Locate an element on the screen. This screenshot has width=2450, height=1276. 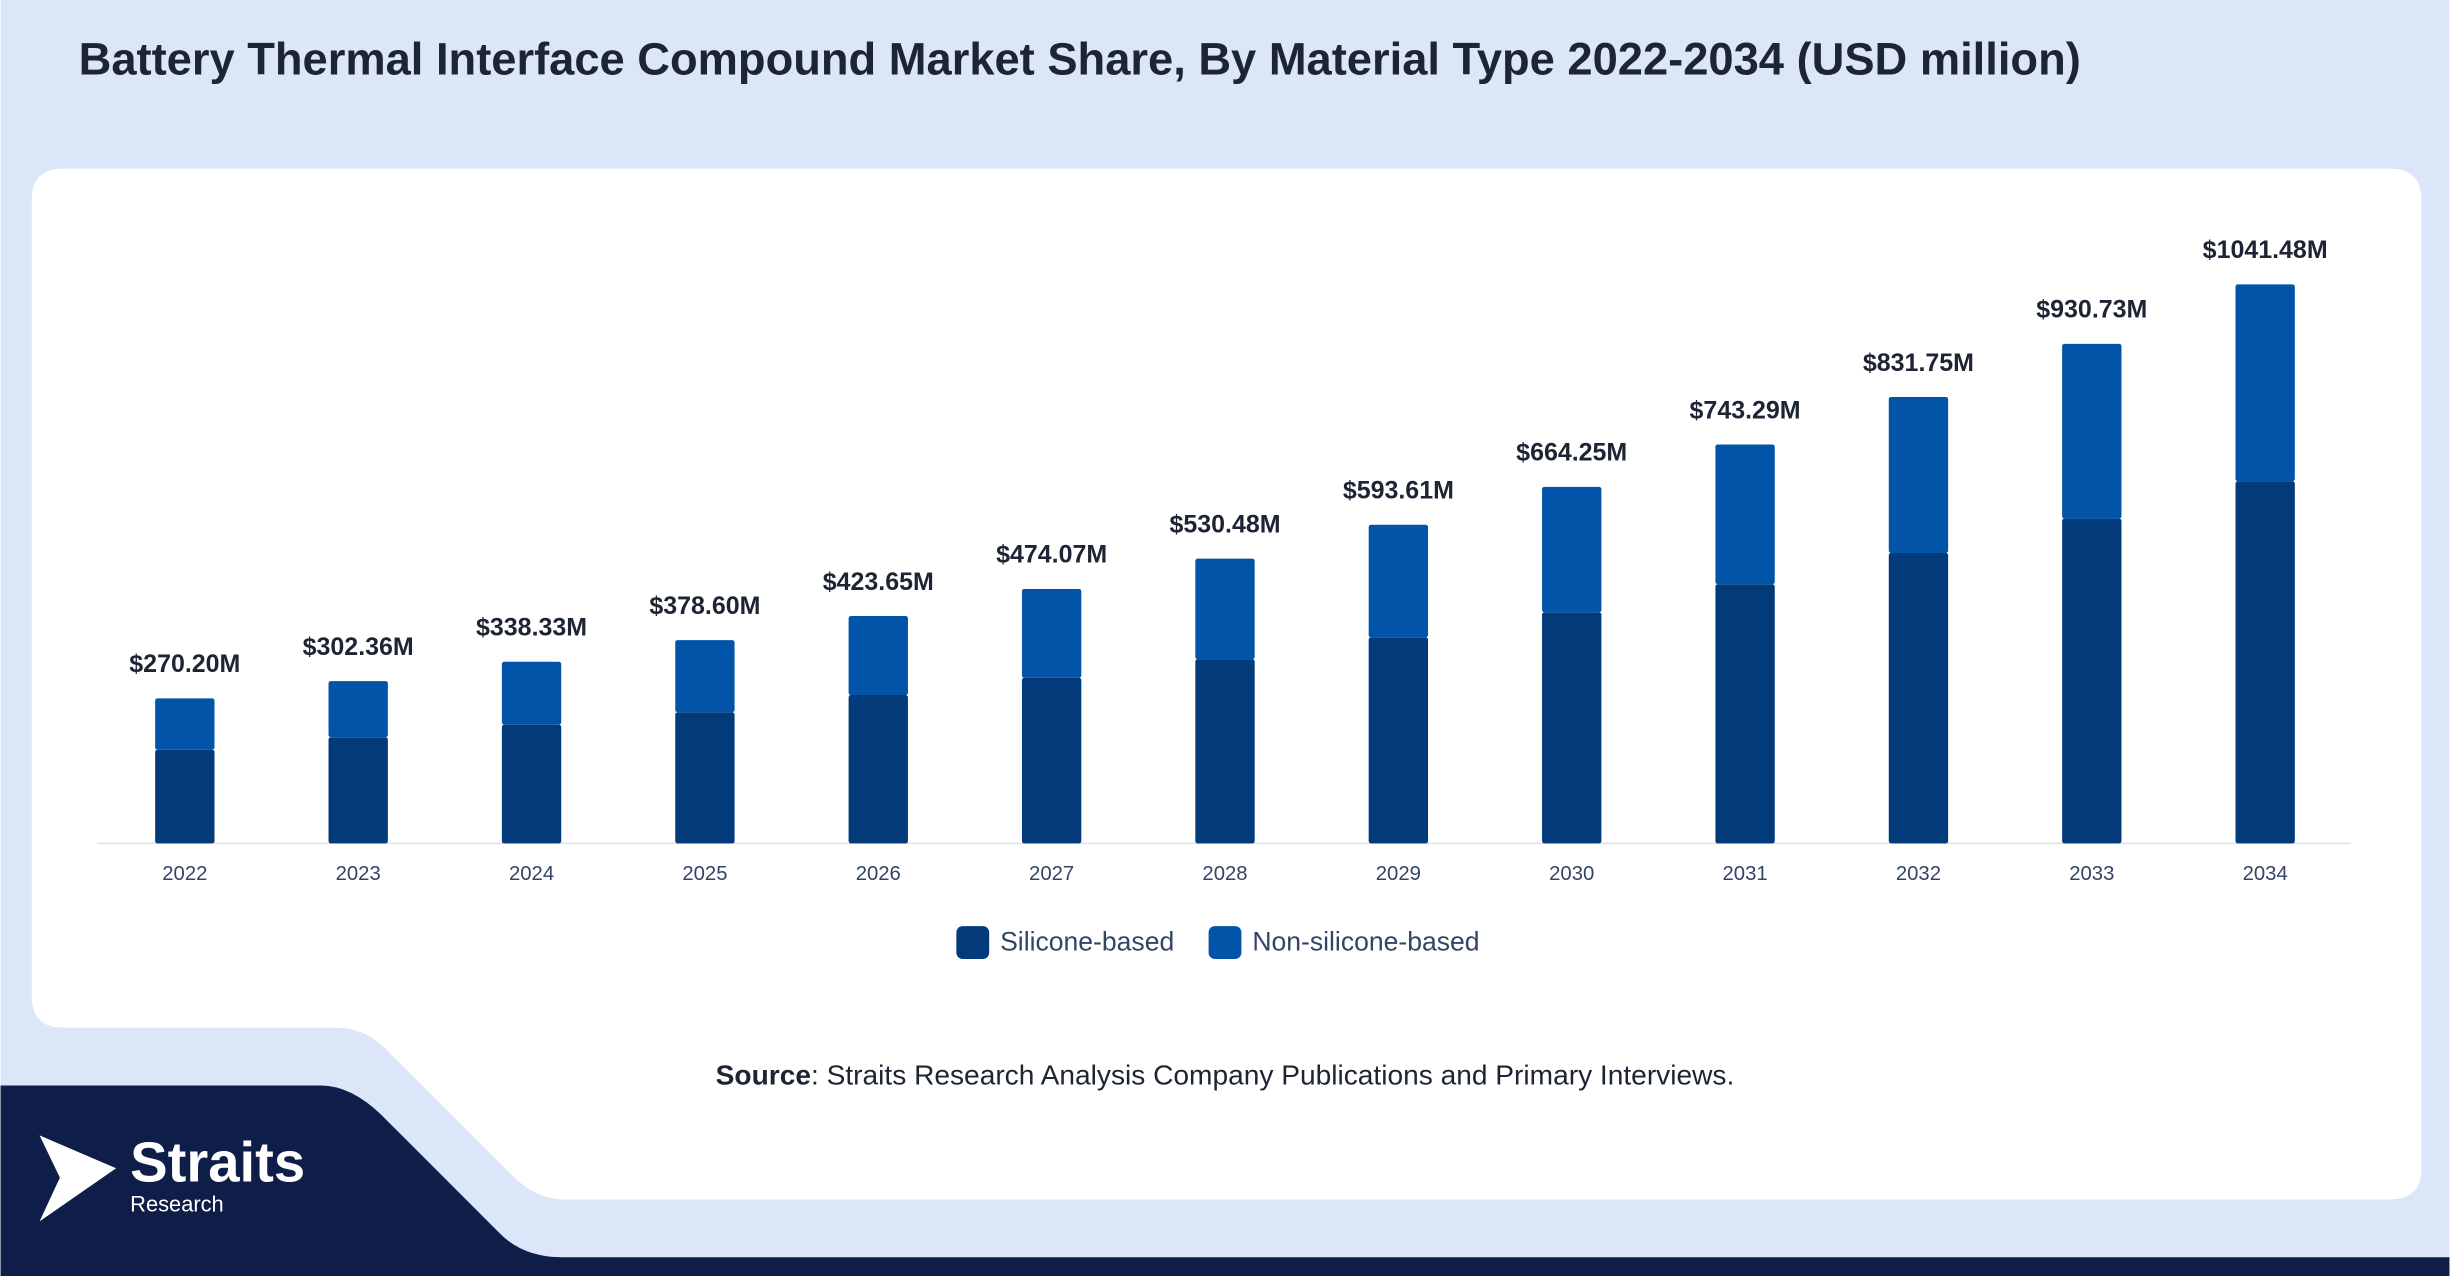
total-label: $743.29M is located at coordinates (1745, 410).